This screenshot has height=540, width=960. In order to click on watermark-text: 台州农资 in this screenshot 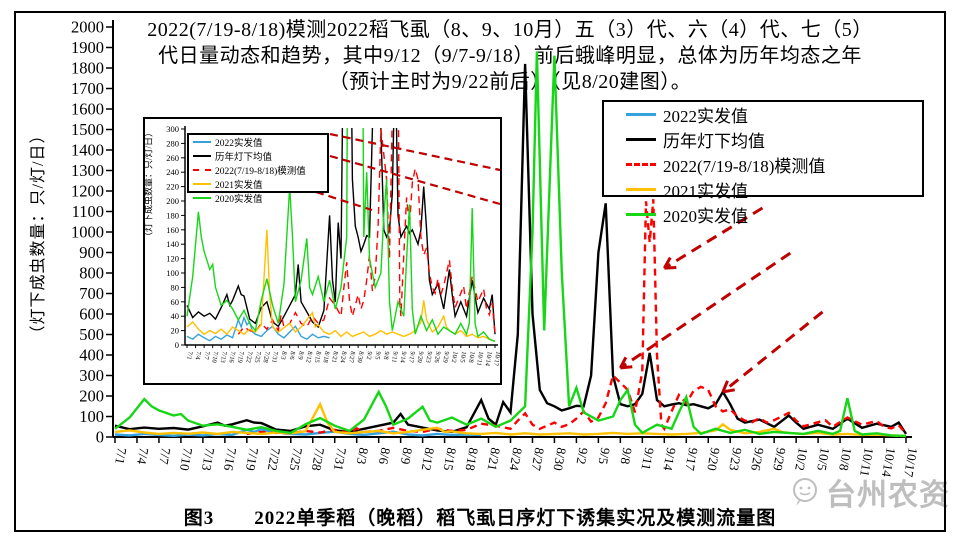, I will do `click(888, 495)`.